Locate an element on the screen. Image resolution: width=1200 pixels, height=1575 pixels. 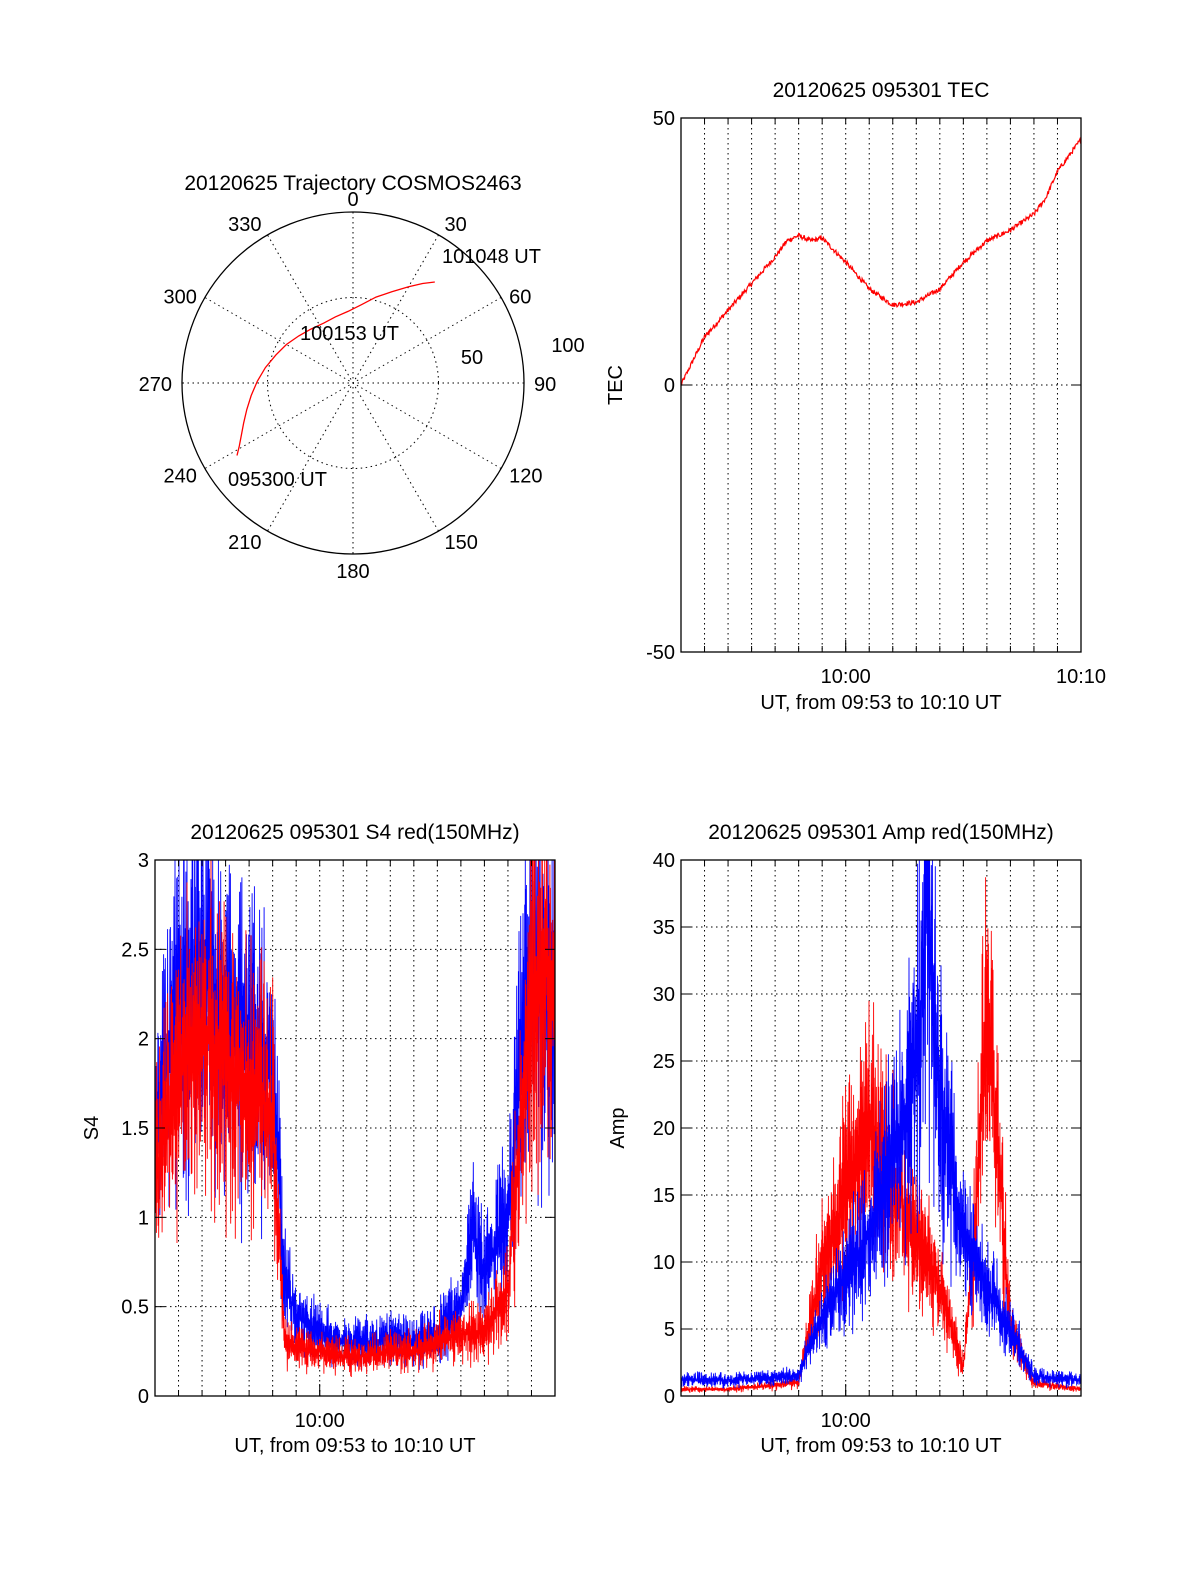
amp-y-tick-label: 40 is located at coordinates (664, 861).